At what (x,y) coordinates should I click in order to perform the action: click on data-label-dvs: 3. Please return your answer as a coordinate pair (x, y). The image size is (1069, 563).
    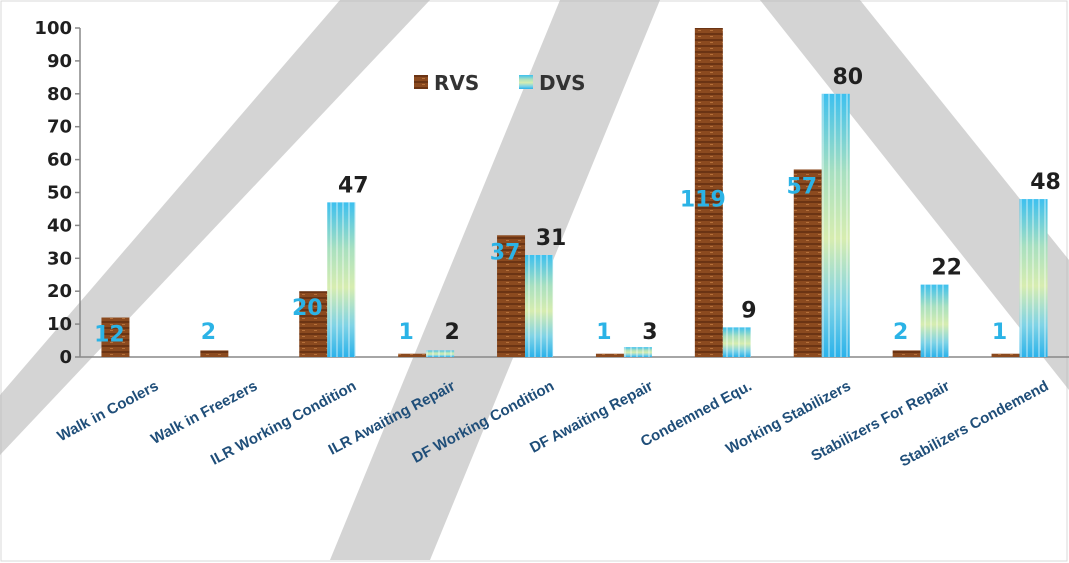
    Looking at the image, I should click on (649, 332).